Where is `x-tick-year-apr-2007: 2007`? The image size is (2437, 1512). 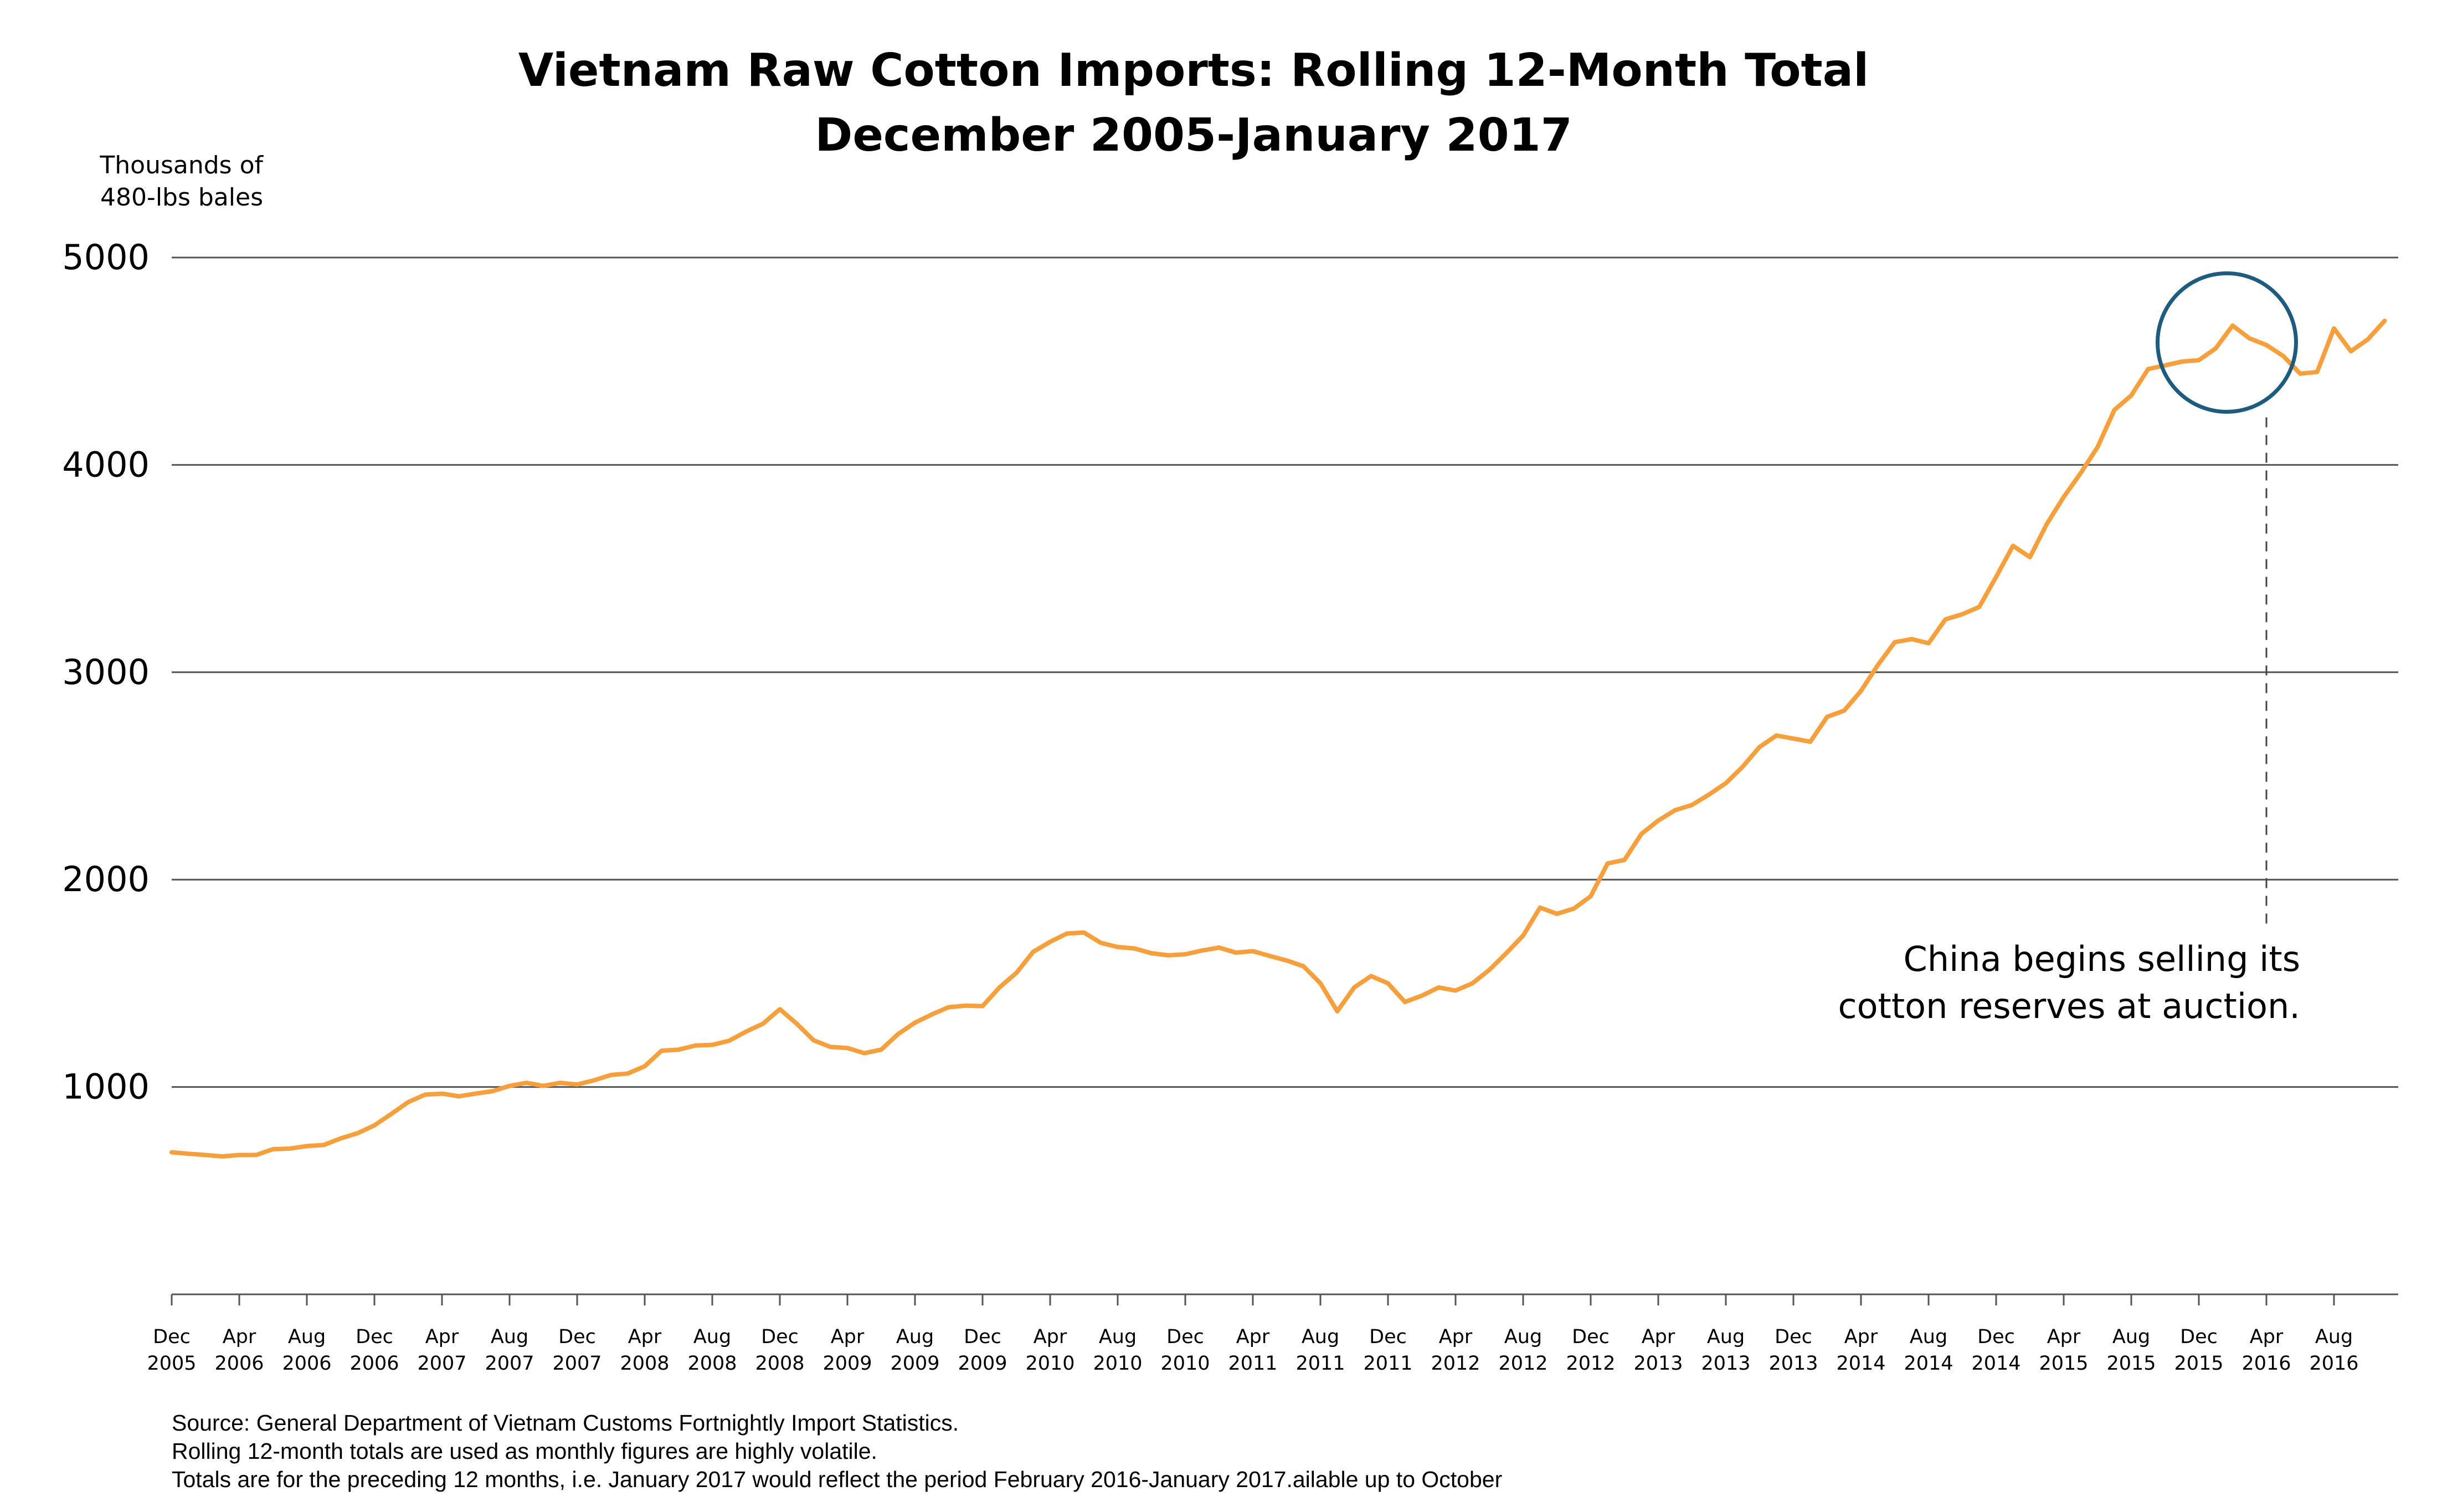 x-tick-year-apr-2007: 2007 is located at coordinates (441, 1363).